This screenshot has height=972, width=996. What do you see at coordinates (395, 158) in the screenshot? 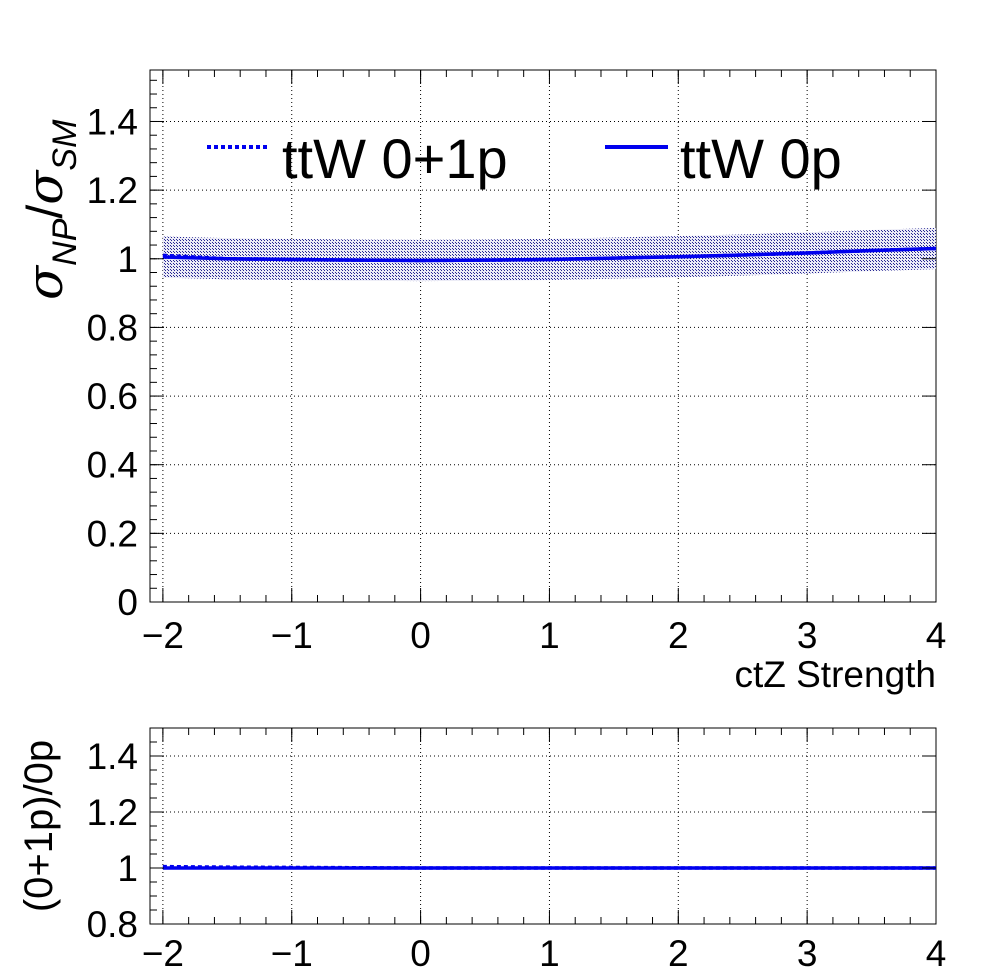
I see `legend-label-ttw-0plus1p: ttW 0+1p` at bounding box center [395, 158].